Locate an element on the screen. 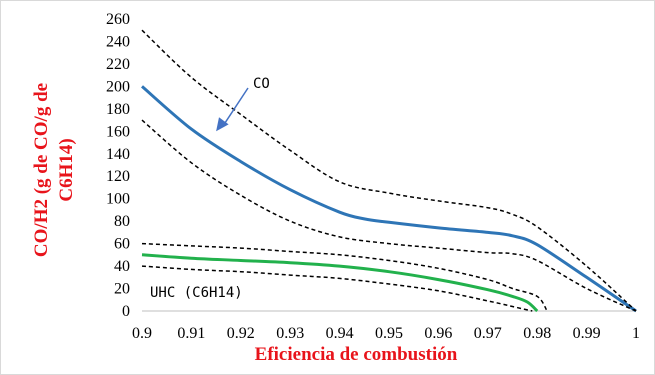  y-tick-label: 220 is located at coordinates (118, 64).